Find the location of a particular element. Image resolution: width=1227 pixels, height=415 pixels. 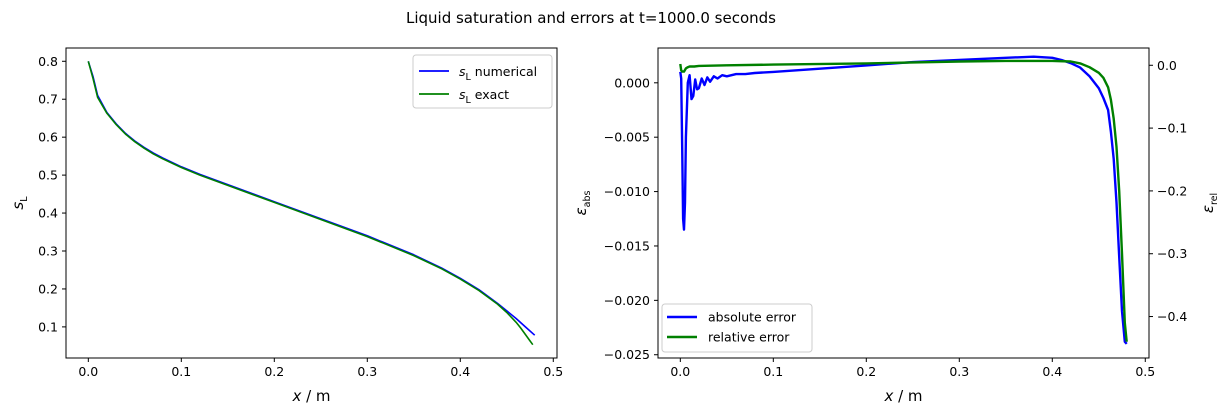

y2-tick-label: 0.0 is located at coordinates (1167, 65).